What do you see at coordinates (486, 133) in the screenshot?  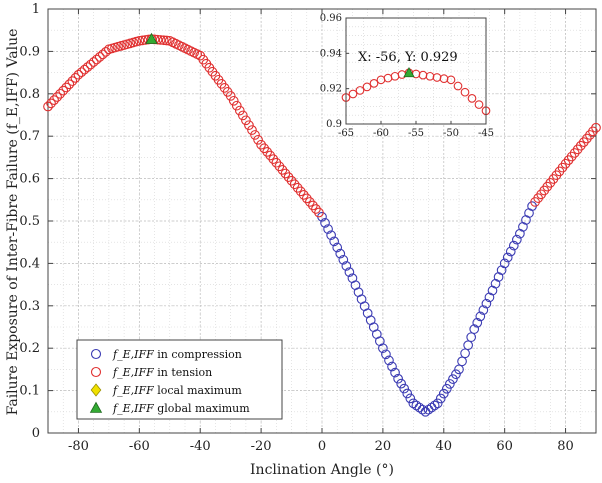 I see `inset-x-tick-label: -45` at bounding box center [486, 133].